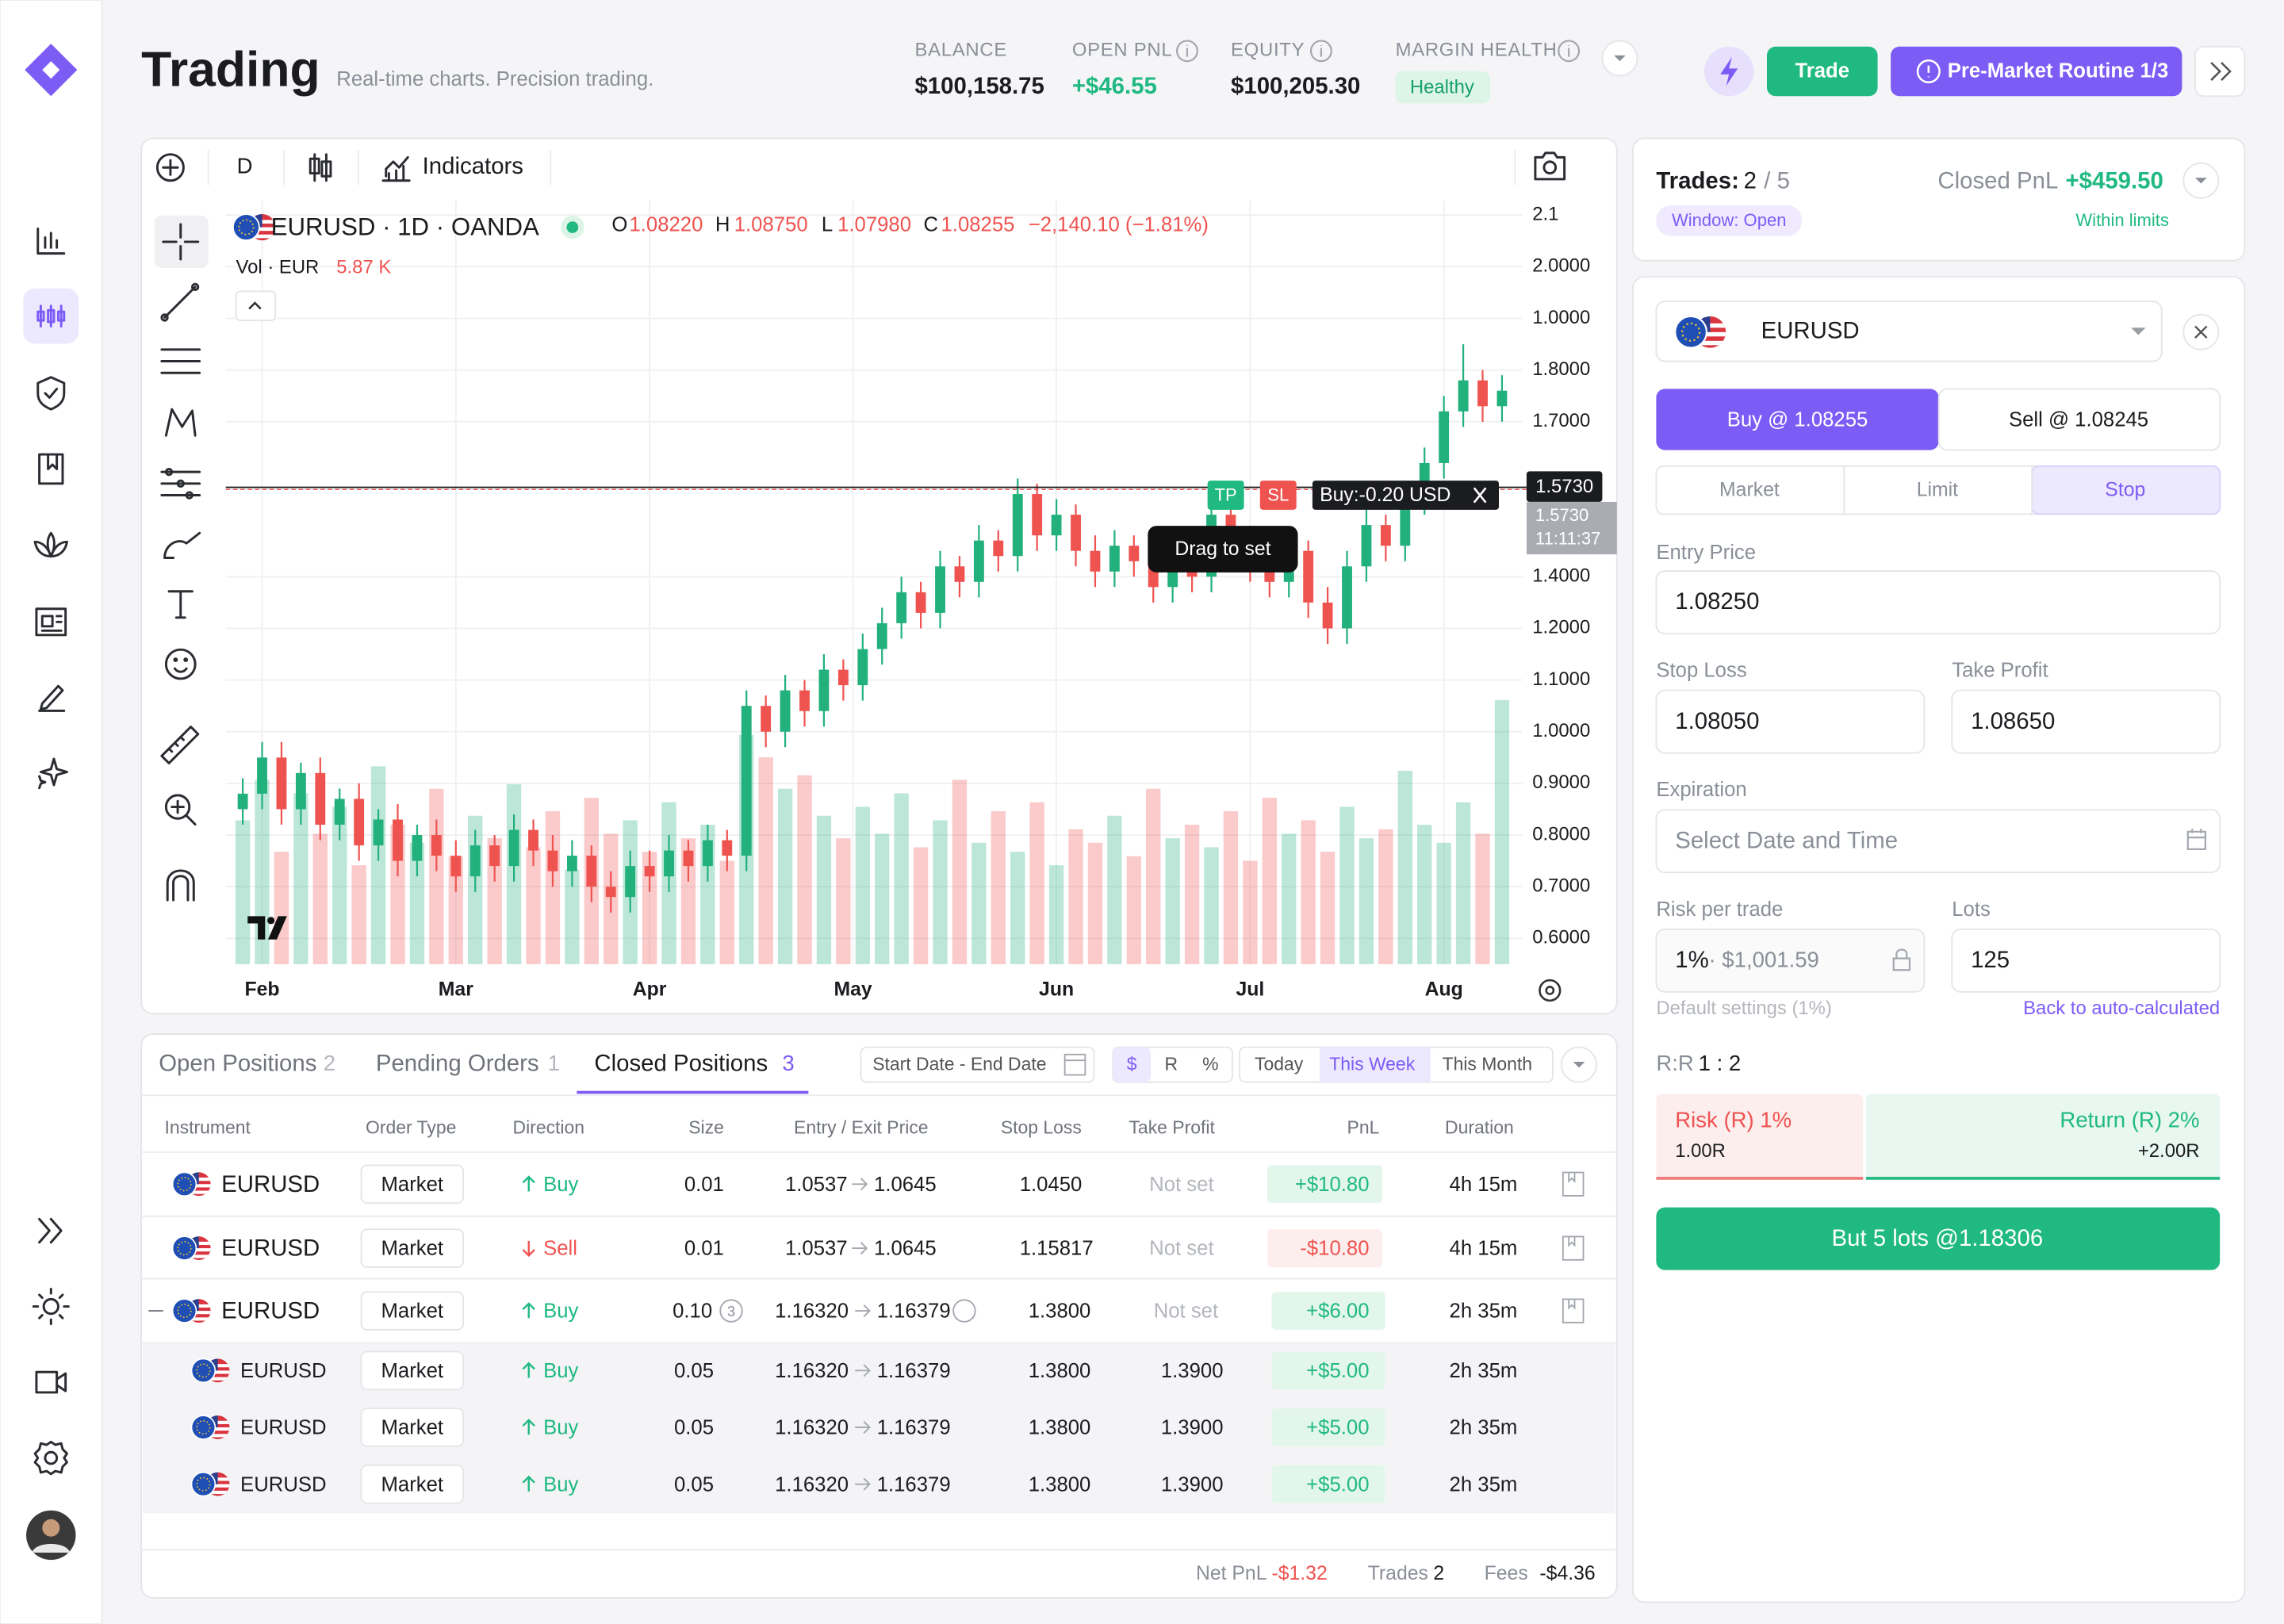 The width and height of the screenshot is (2284, 1624). I want to click on tab-count: 2, so click(329, 1063).